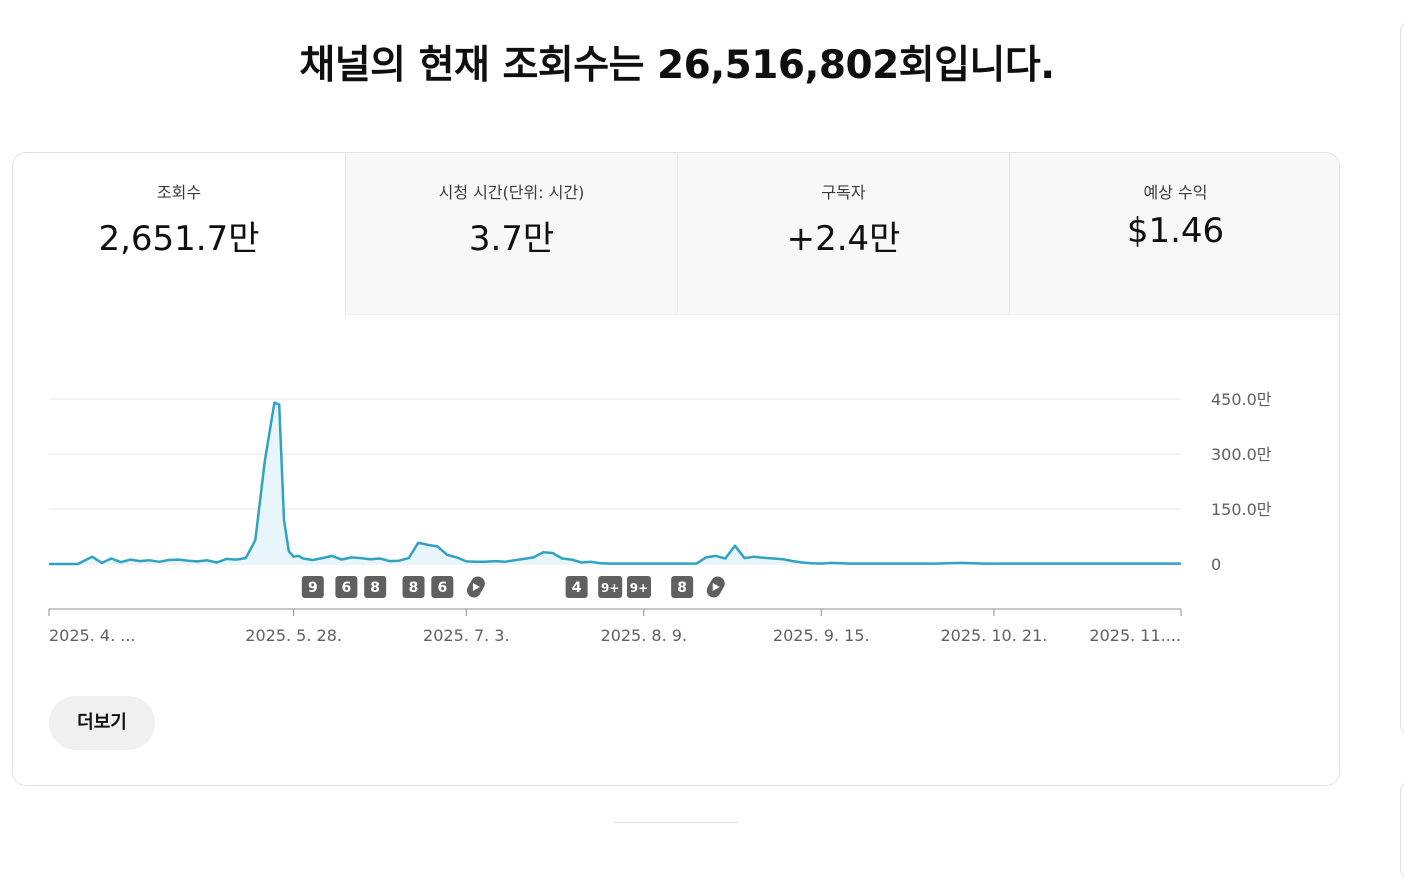  Describe the element at coordinates (293, 635) in the screenshot. I see `x-tick-label: 2025. 5. 28.` at that location.